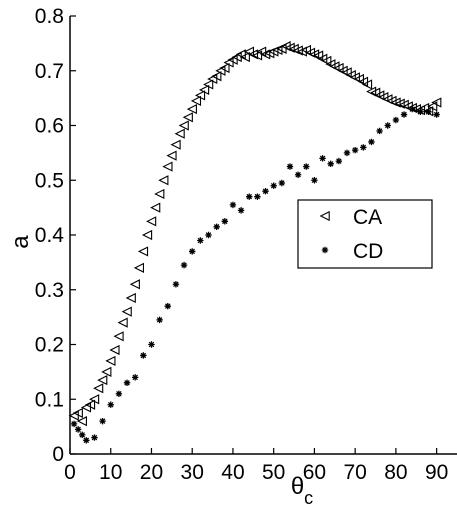 The height and width of the screenshot is (512, 457). What do you see at coordinates (325, 250) in the screenshot?
I see `legend-marker-cd` at bounding box center [325, 250].